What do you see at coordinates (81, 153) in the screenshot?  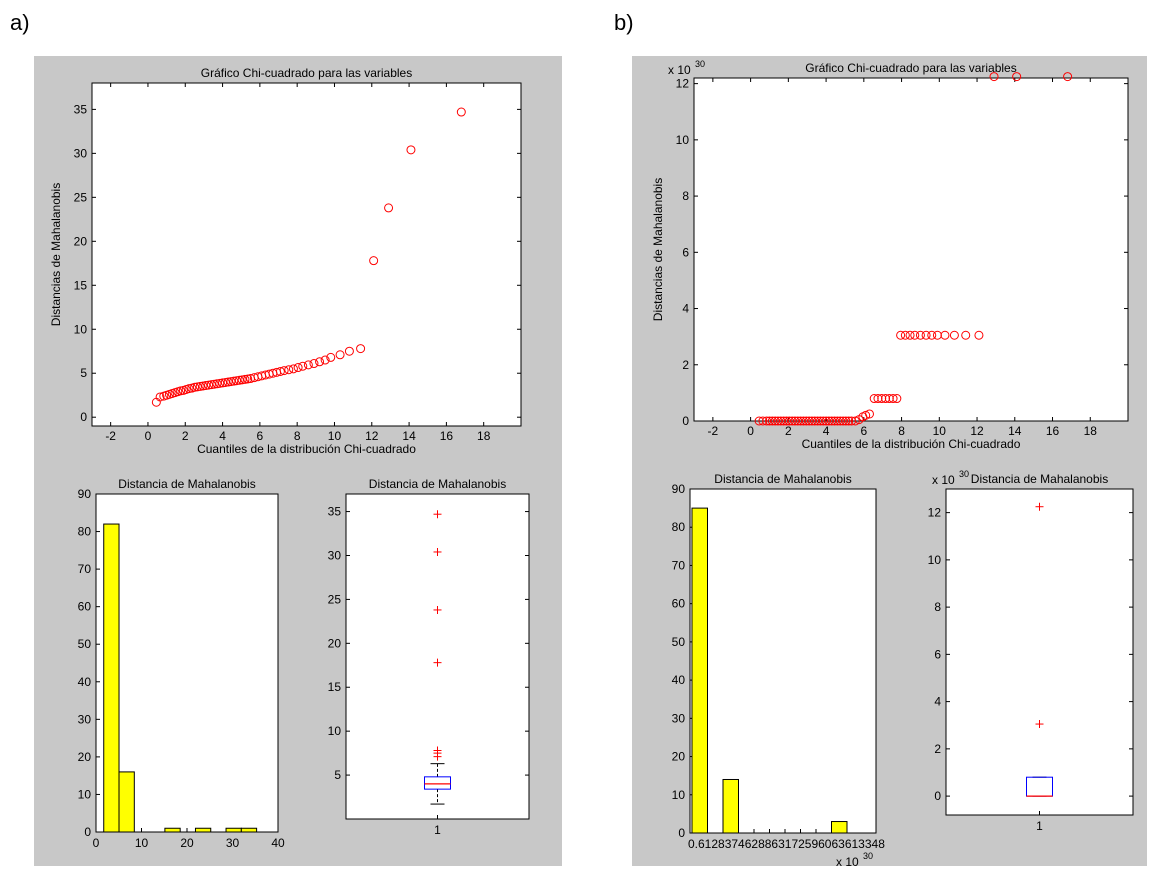 I see `a-scatter-ytick-label: 30` at bounding box center [81, 153].